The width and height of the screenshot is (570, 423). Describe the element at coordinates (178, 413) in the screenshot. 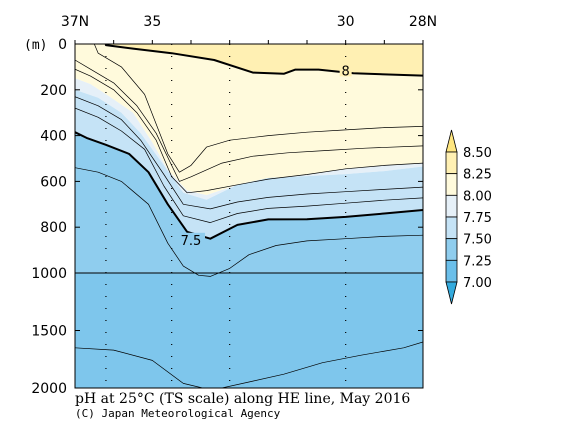

I see `figure-credit: (C) Japan Meteorological Agency` at that location.